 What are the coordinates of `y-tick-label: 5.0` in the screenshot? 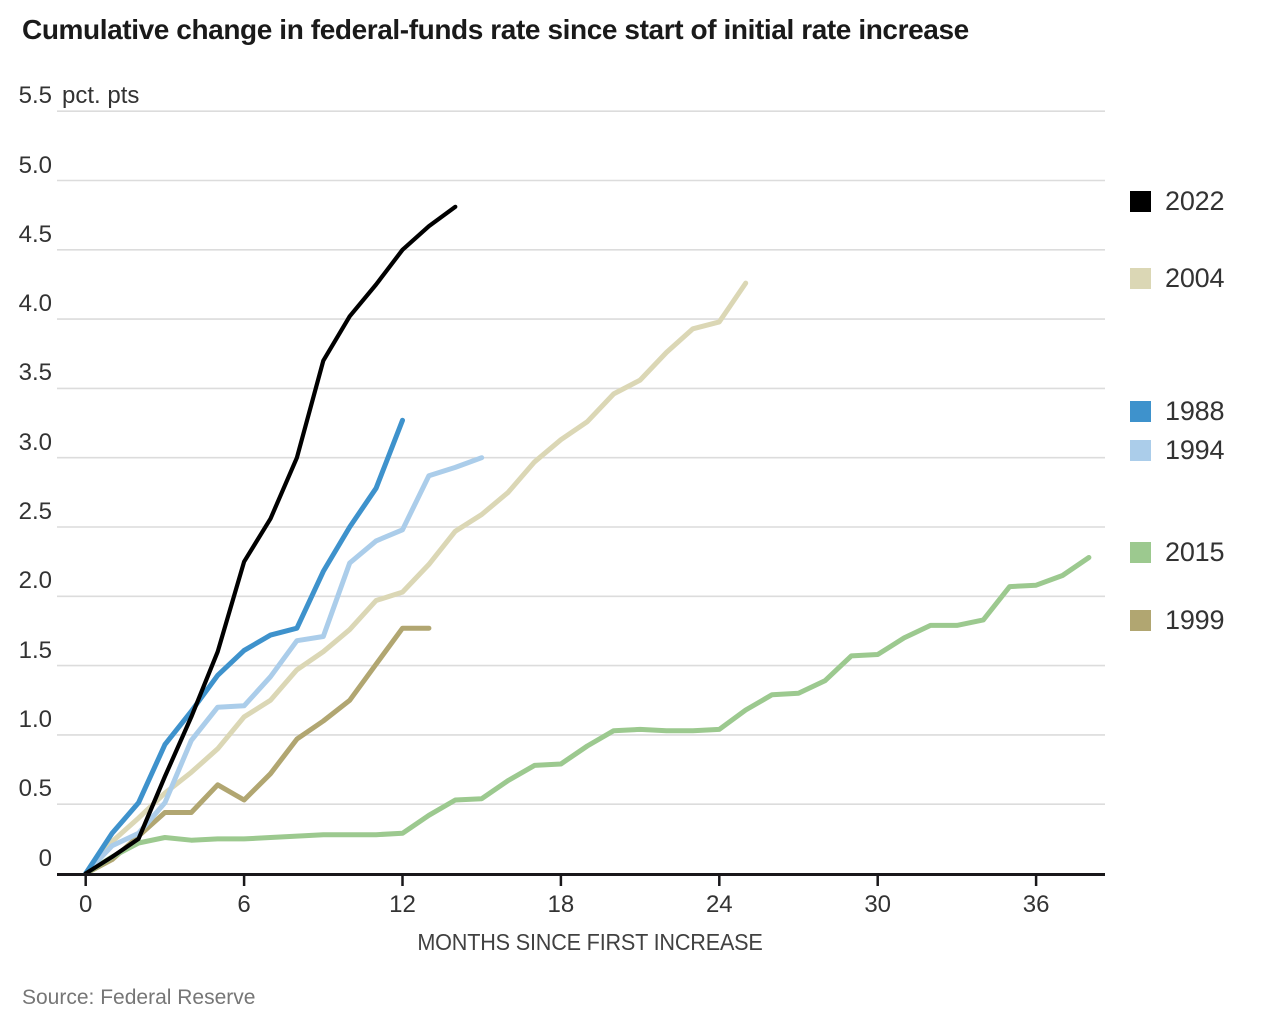 It's located at (35, 165).